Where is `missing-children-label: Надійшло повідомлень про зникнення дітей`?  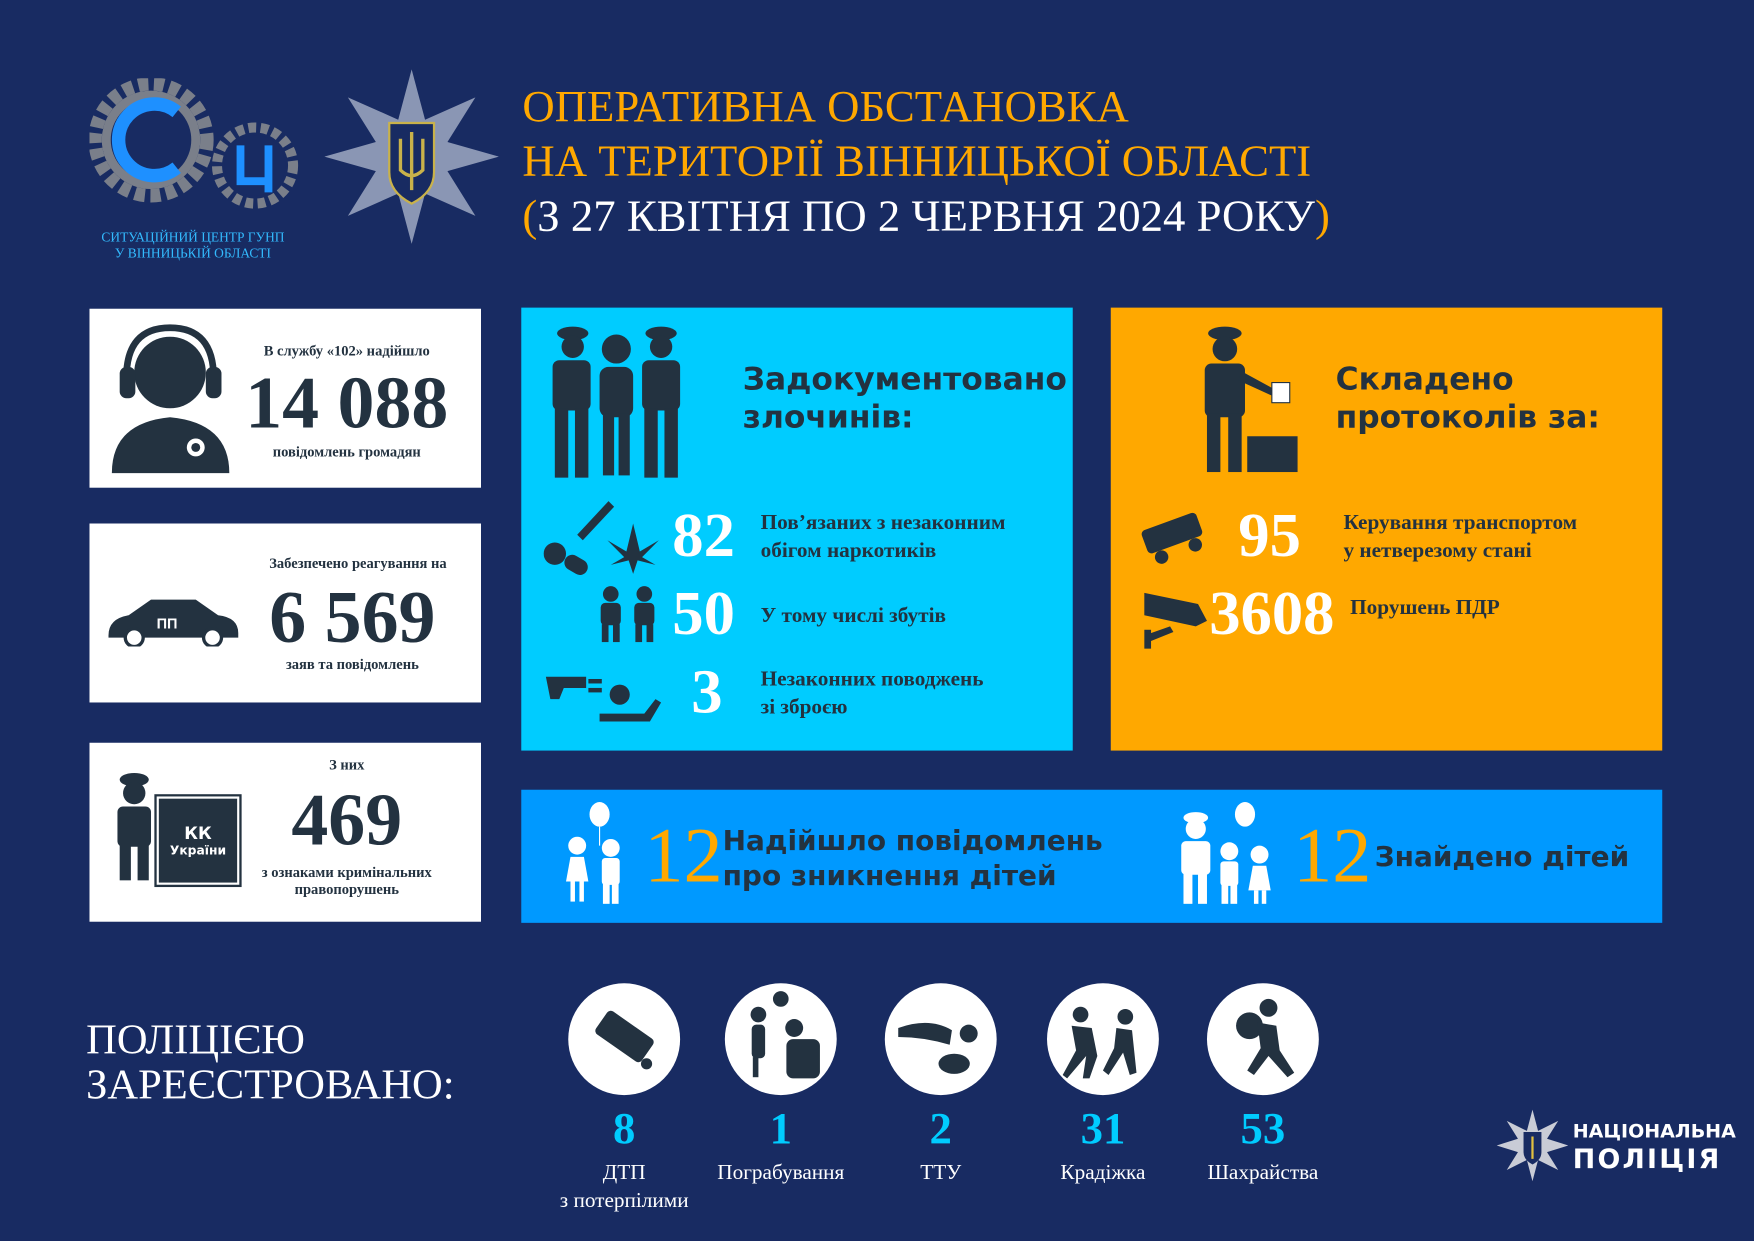 missing-children-label: Надійшло повідомлень про зникнення дітей is located at coordinates (913, 857).